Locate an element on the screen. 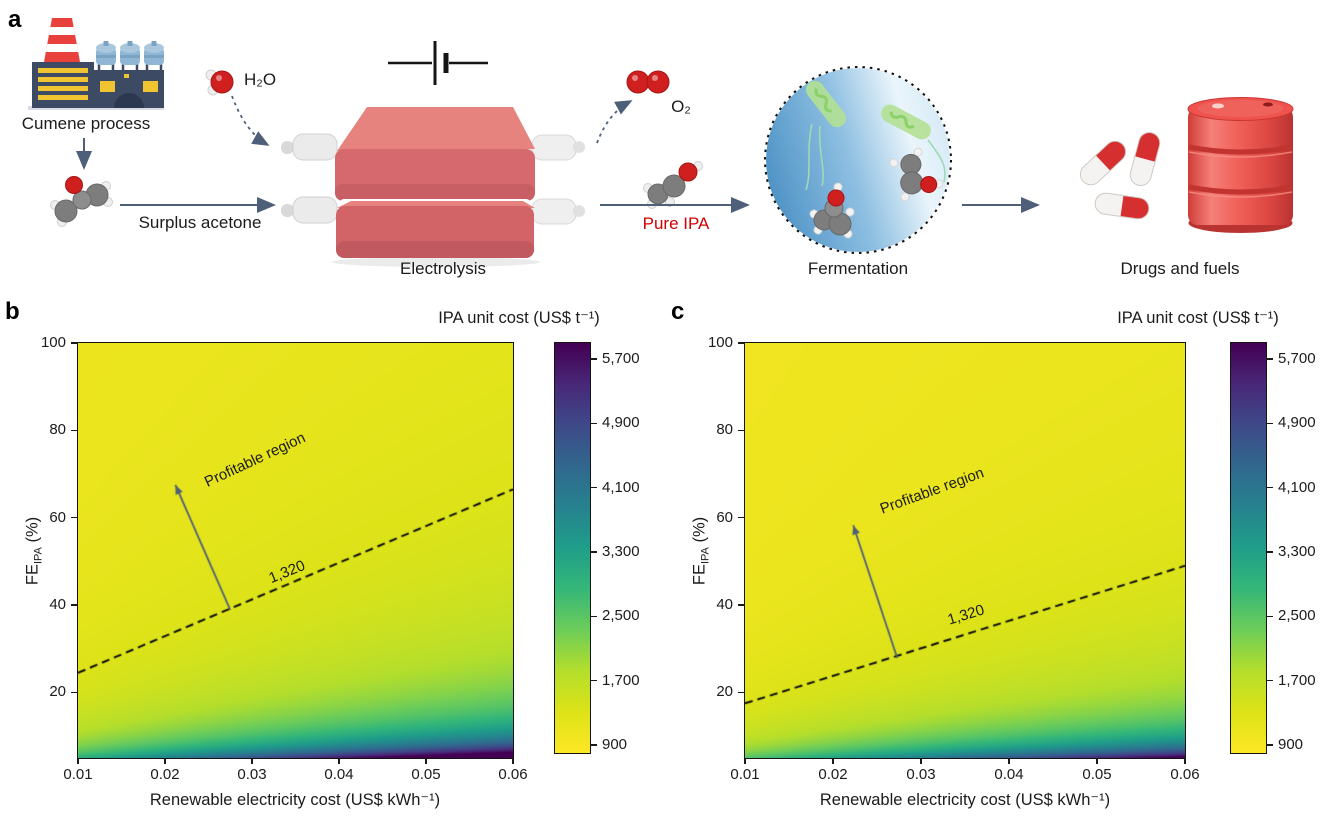  label-drugs-and-fuels: Drugs and fuels is located at coordinates (1180, 268).